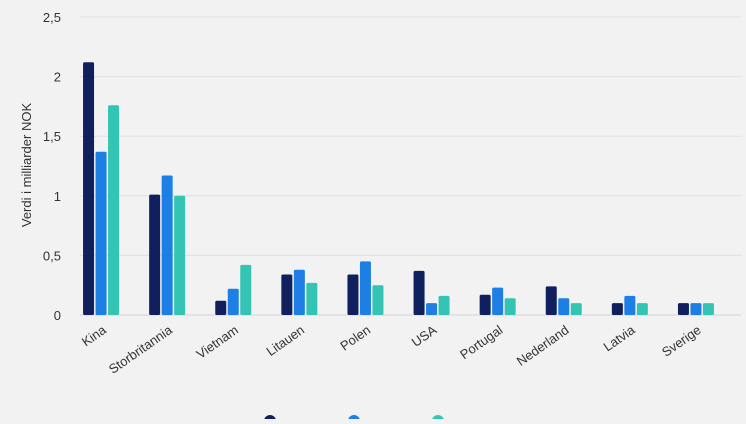  What do you see at coordinates (57, 196) in the screenshot?
I see `y-tick-label: 1` at bounding box center [57, 196].